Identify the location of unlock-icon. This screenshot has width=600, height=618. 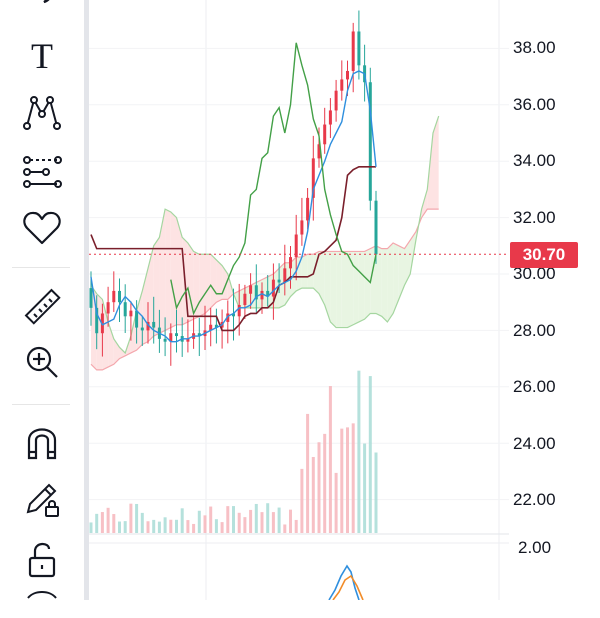
(42, 562).